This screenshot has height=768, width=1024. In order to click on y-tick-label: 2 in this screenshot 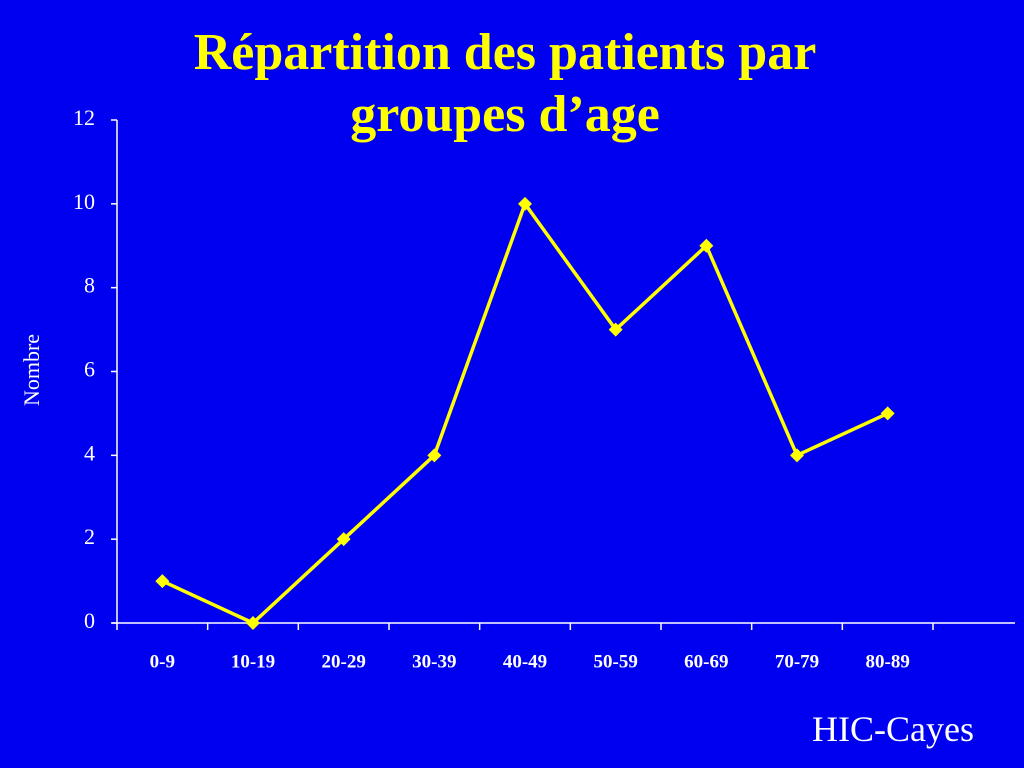, I will do `click(89, 536)`.